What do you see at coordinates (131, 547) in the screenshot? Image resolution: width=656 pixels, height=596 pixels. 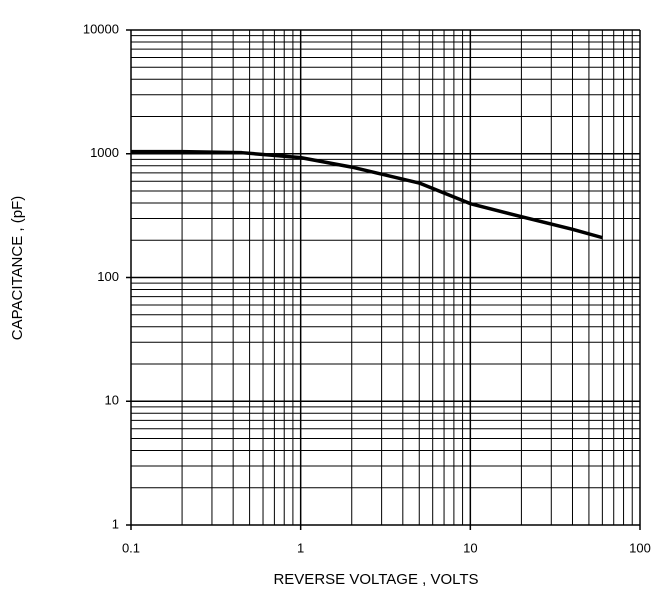 I see `x-tick-label: 0.1` at bounding box center [131, 547].